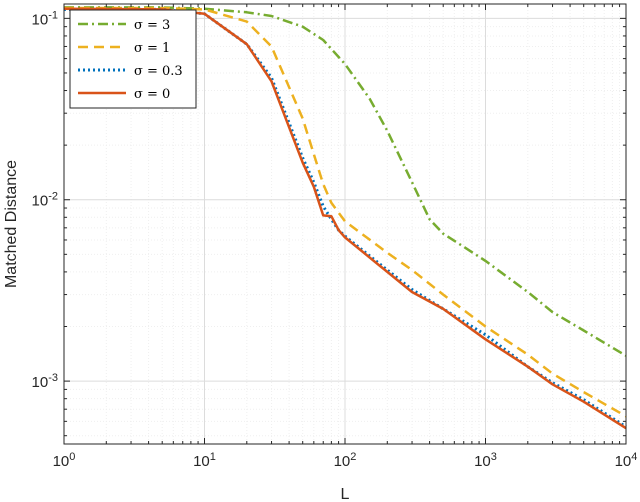 The height and width of the screenshot is (502, 640). I want to click on x-tick-label-exponent: 2, so click(353, 457).